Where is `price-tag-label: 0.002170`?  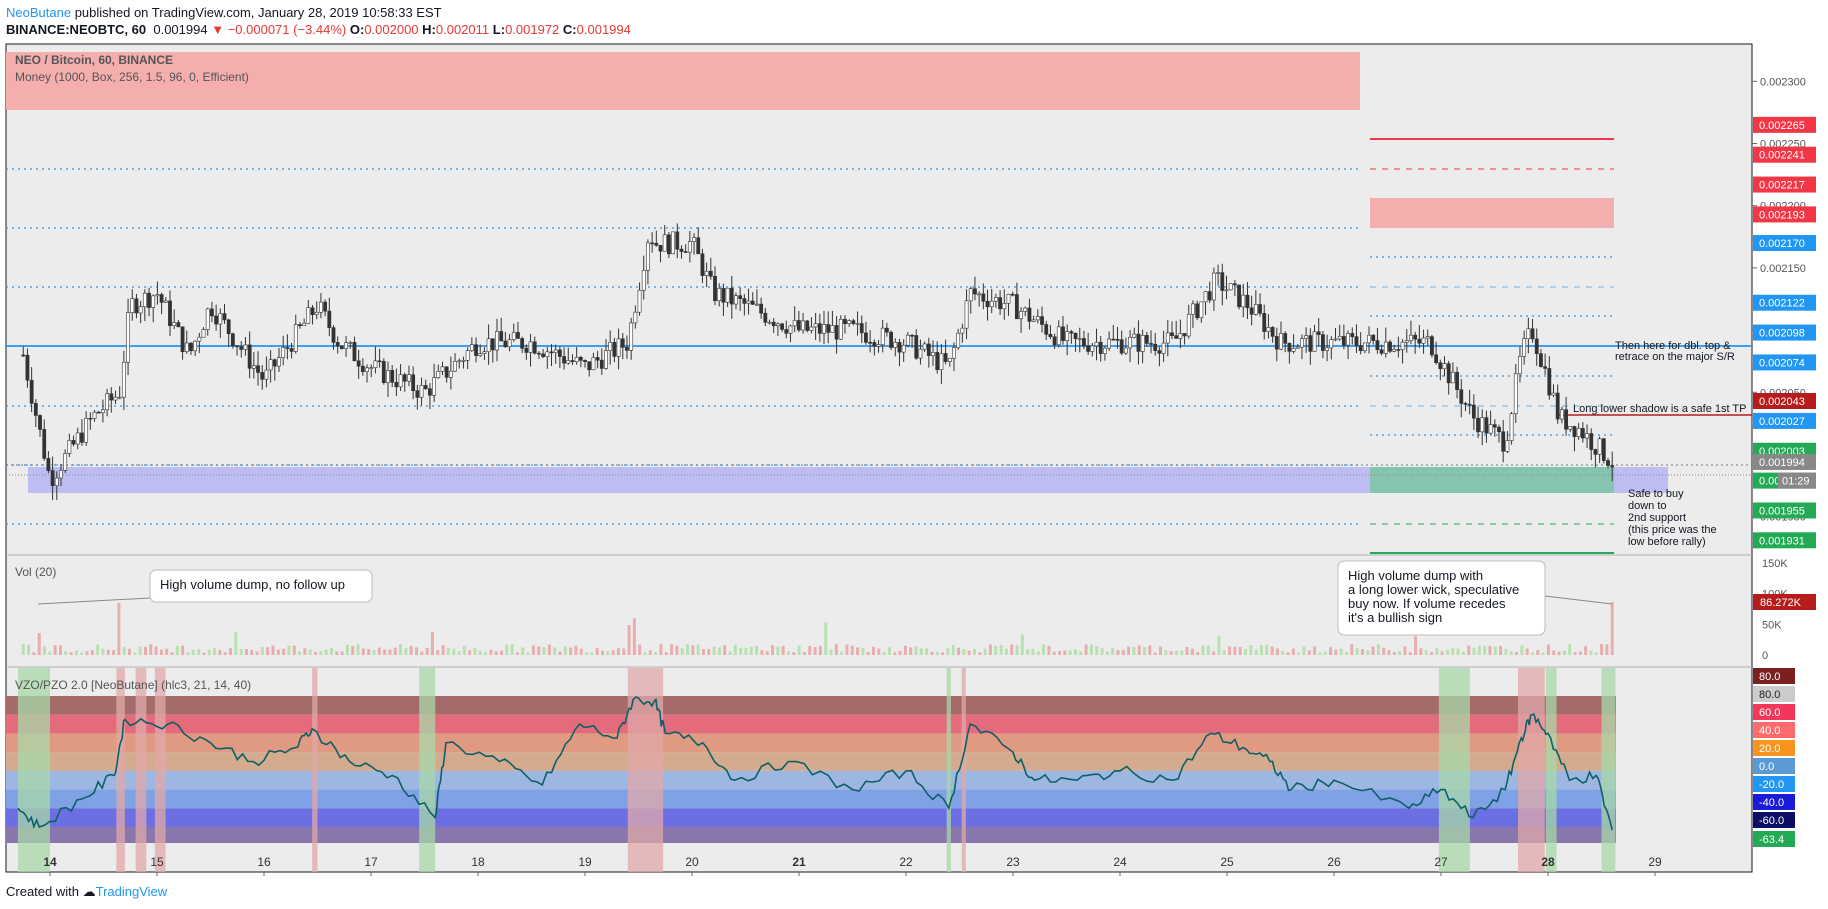 price-tag-label: 0.002170 is located at coordinates (1782, 244).